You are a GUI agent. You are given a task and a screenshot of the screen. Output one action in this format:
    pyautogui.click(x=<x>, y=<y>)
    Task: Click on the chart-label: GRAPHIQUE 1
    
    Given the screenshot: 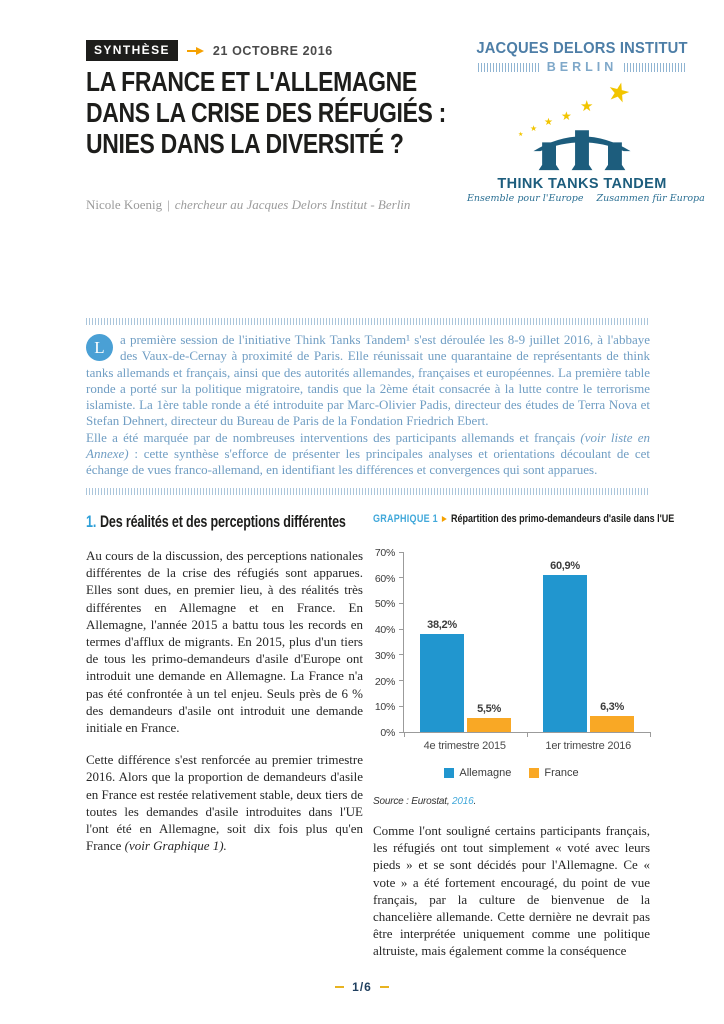 What is the action you would take?
    pyautogui.click(x=405, y=519)
    